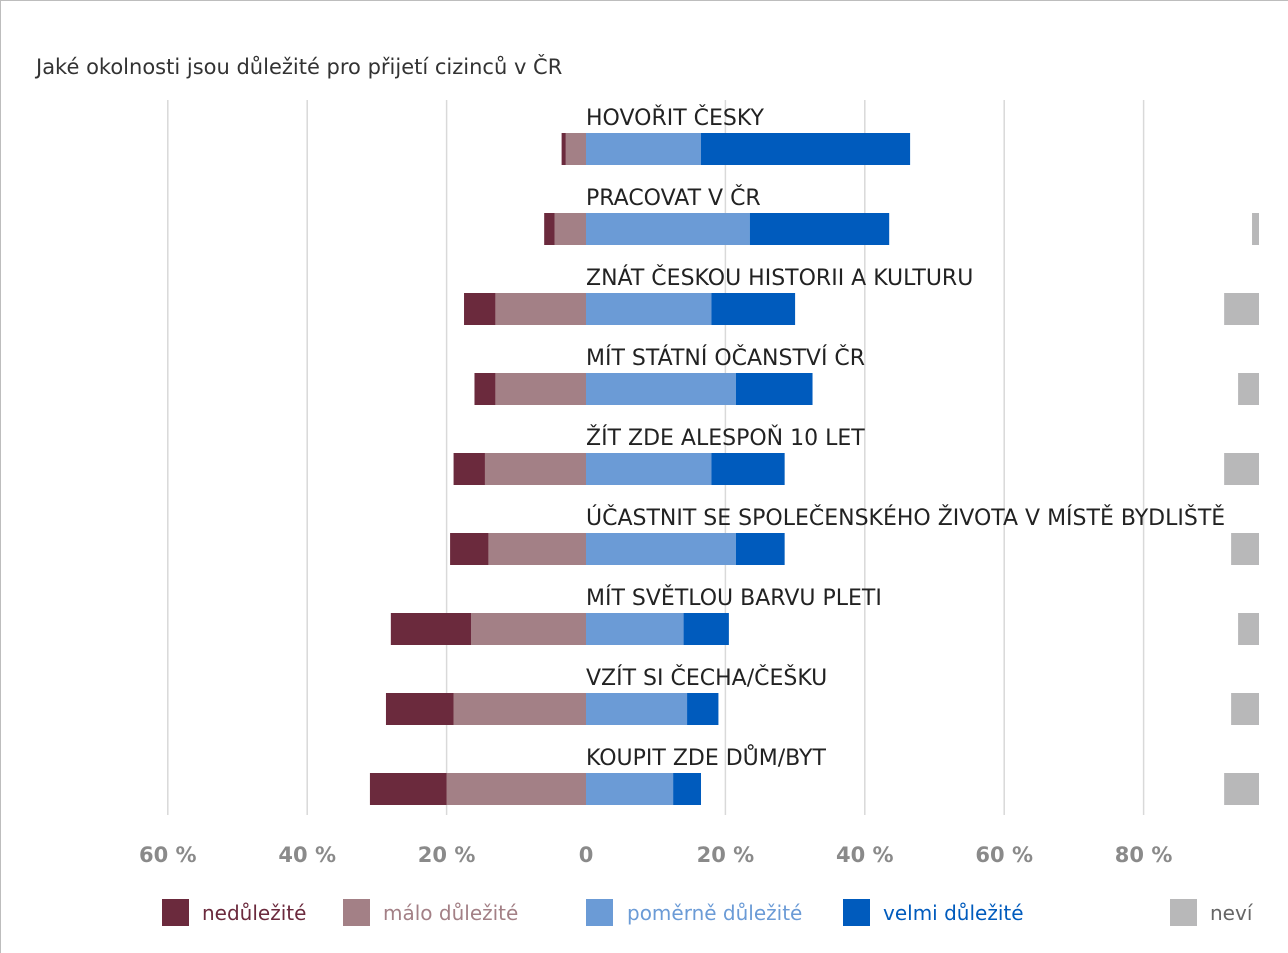 The height and width of the screenshot is (953, 1288). What do you see at coordinates (706, 757) in the screenshot?
I see `category-label: KOUPIT ZDE DŮM/BYT` at bounding box center [706, 757].